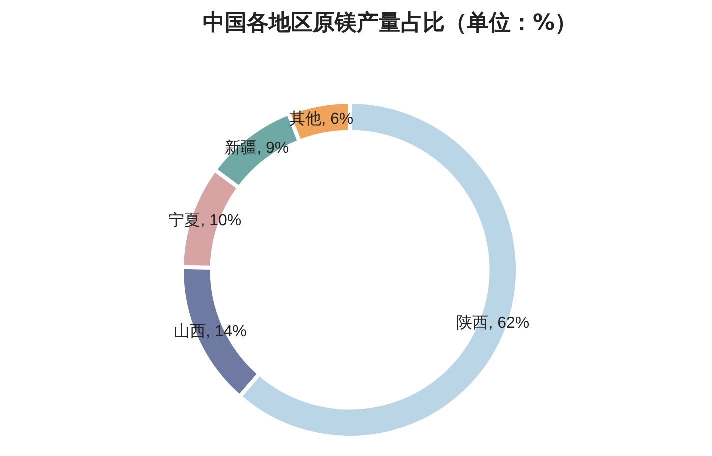  What do you see at coordinates (205, 220) in the screenshot?
I see `slice-label: 宁夏, 10%` at bounding box center [205, 220].